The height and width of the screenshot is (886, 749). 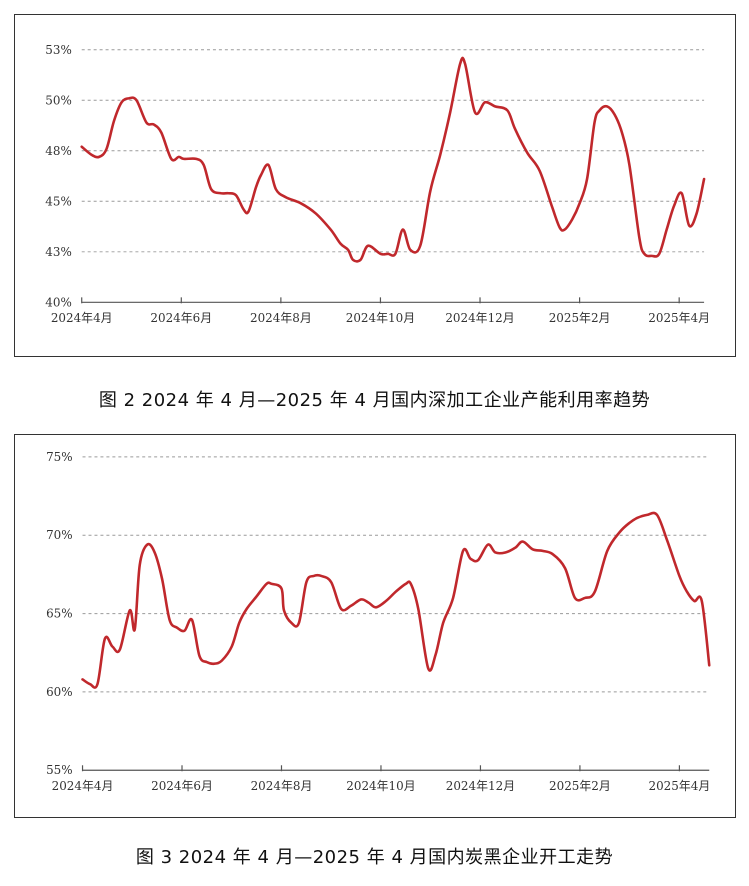 What do you see at coordinates (59, 614) in the screenshot?
I see `y-tick-label: 65%` at bounding box center [59, 614].